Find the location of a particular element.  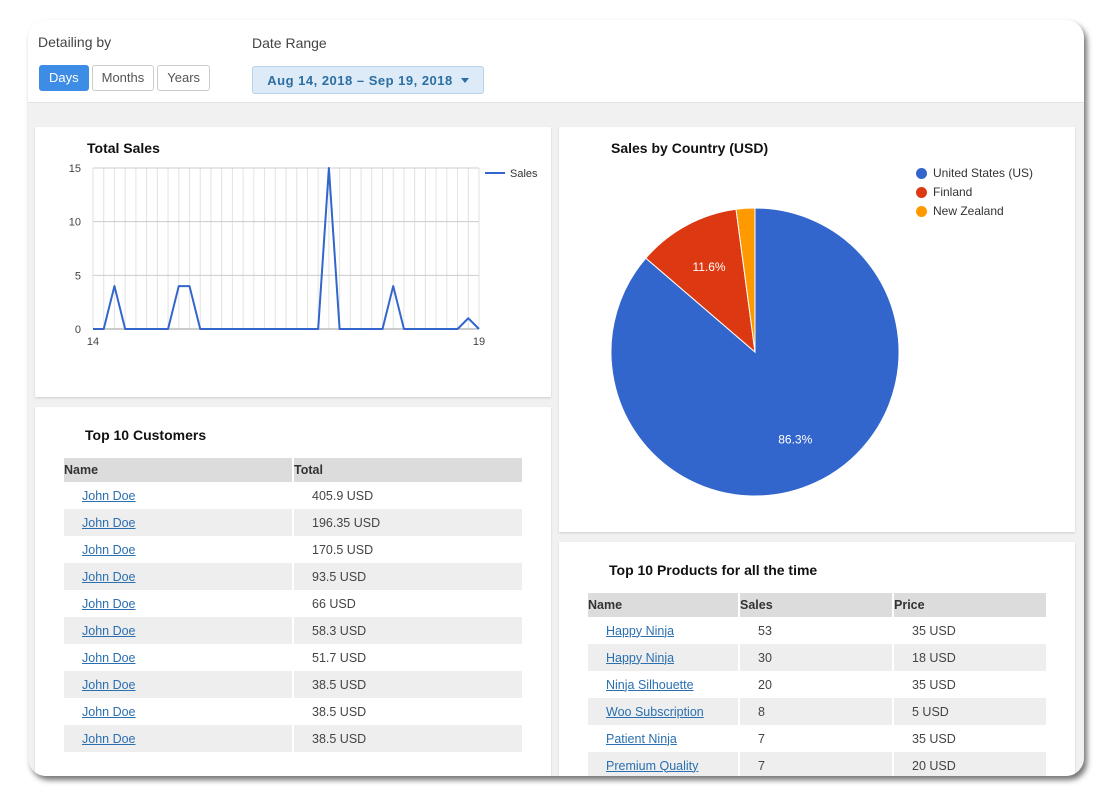

legend-finland: Finland is located at coordinates (944, 192).